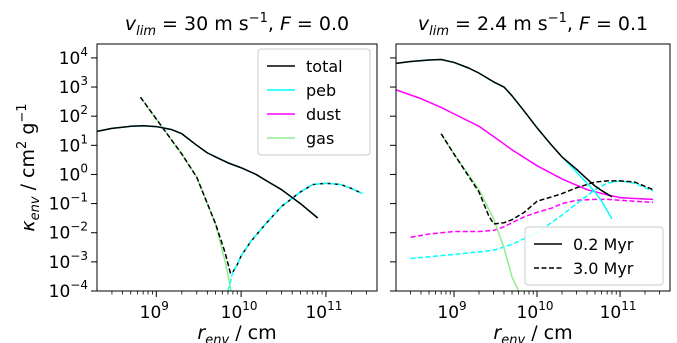 This screenshot has width=677, height=343. Describe the element at coordinates (29, 167) in the screenshot. I see `y-axis-label: κenv / cm2 g−1` at that location.